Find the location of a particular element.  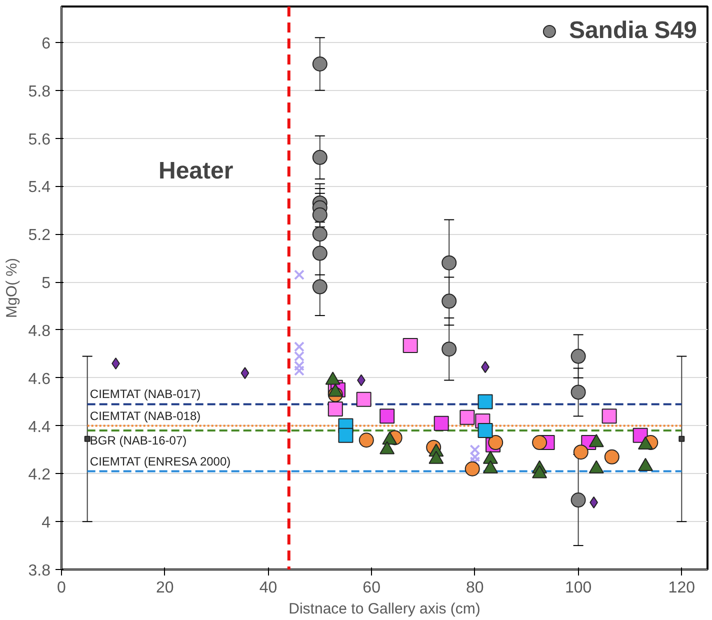

ref-line-label: CIEMTAT (NAB-017) is located at coordinates (145, 394).